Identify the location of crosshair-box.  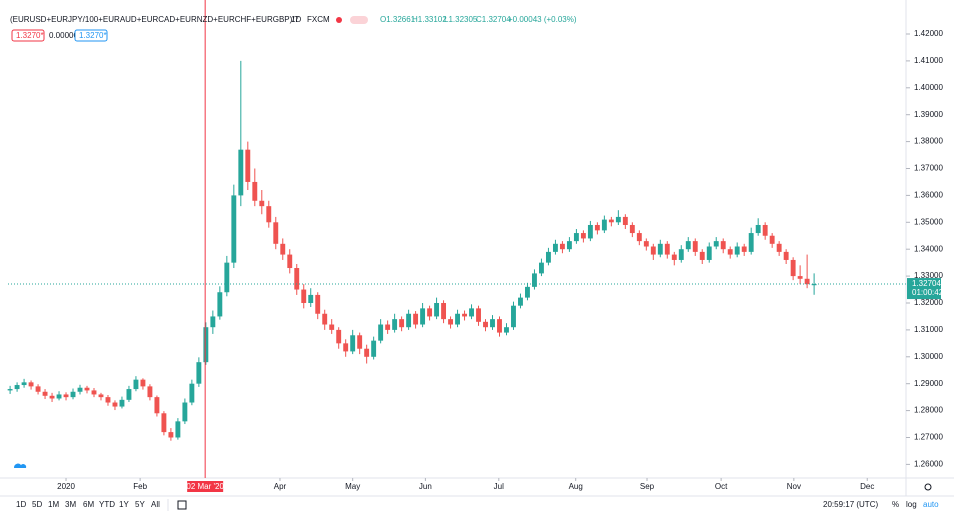
(205, 486).